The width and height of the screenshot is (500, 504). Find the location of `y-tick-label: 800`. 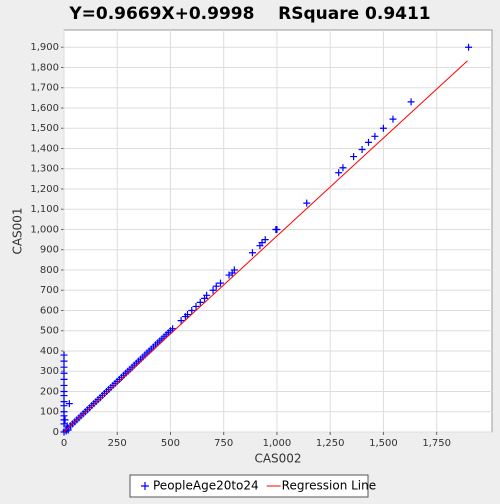

y-tick-label: 800 is located at coordinates (49, 270).